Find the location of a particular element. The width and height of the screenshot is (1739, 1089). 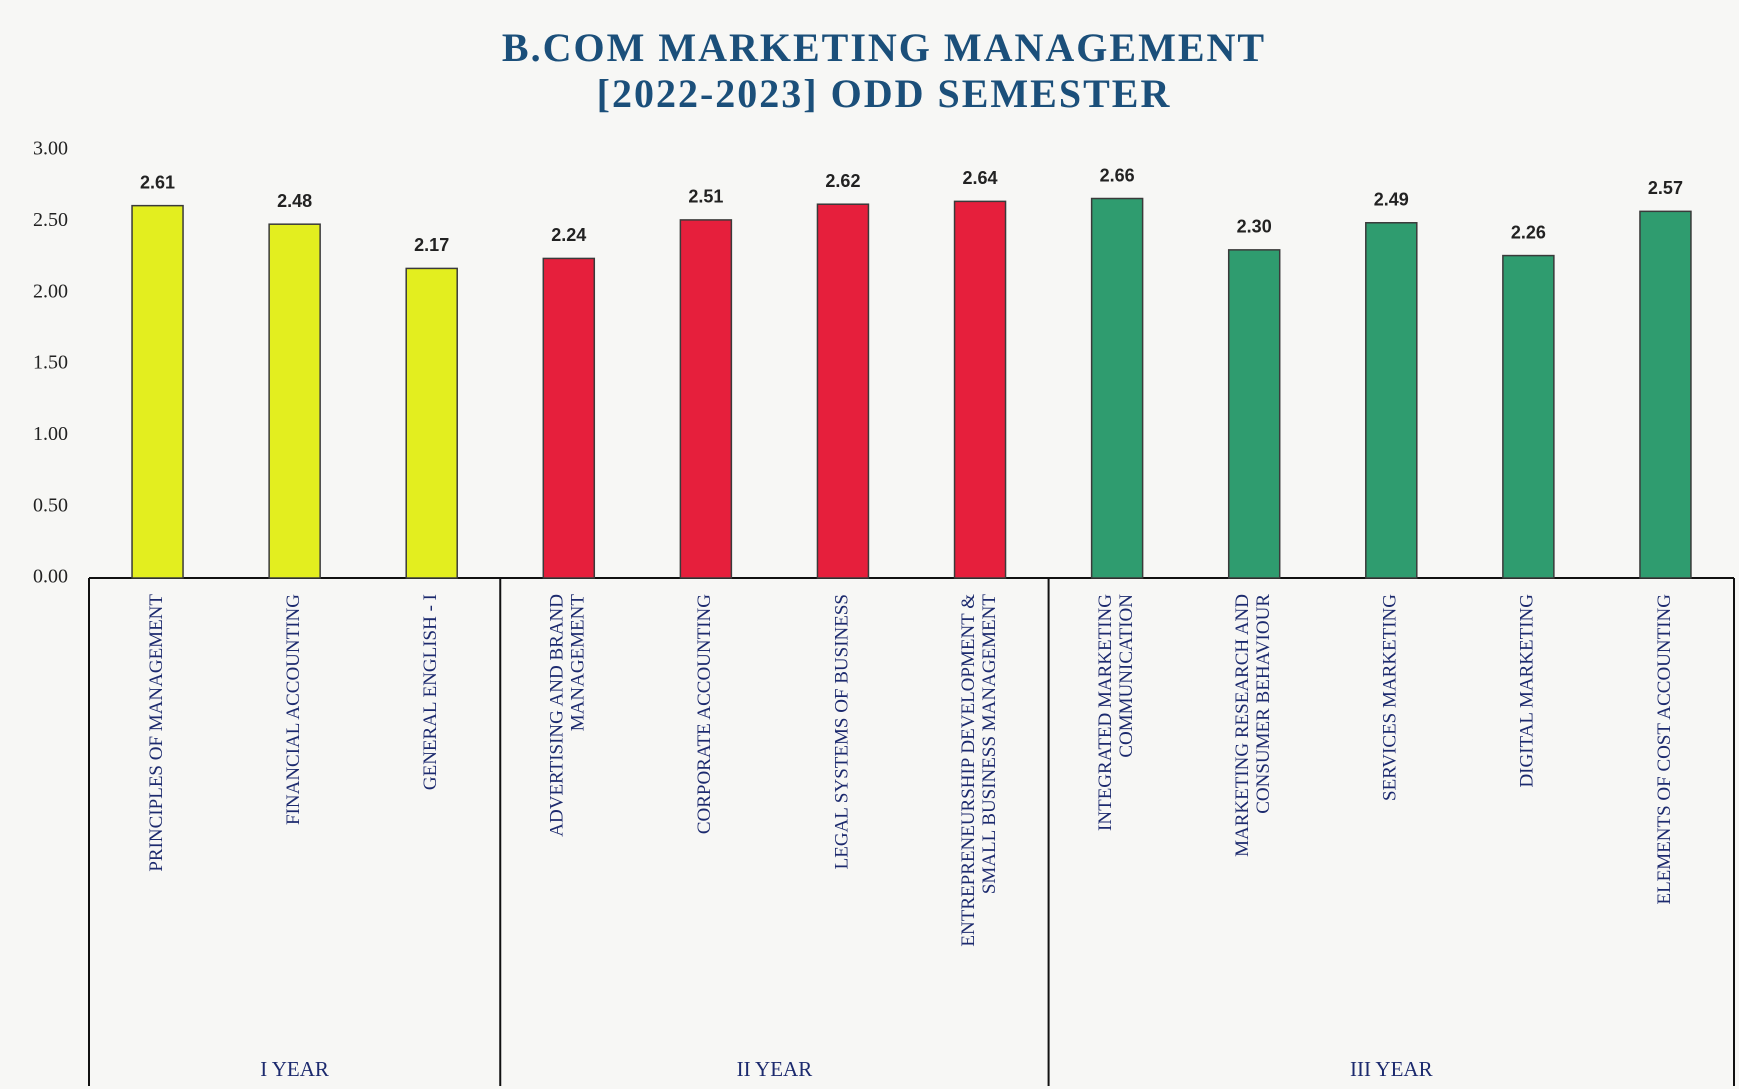

y-tick-label: 0.00 is located at coordinates (50, 577).